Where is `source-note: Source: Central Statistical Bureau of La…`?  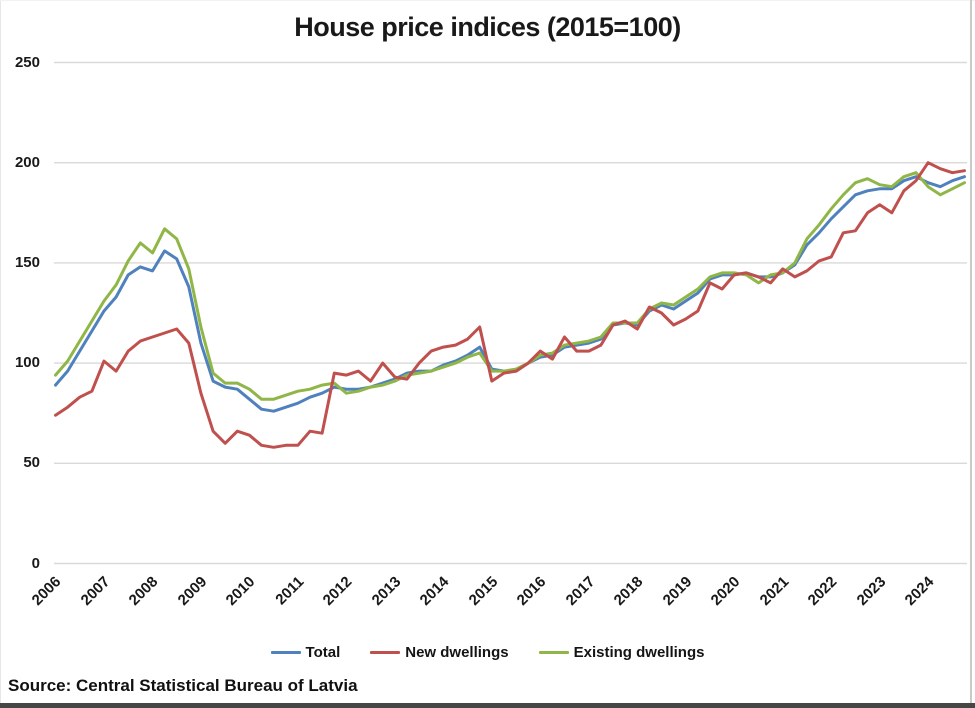
source-note: Source: Central Statistical Bureau of La… is located at coordinates (183, 685).